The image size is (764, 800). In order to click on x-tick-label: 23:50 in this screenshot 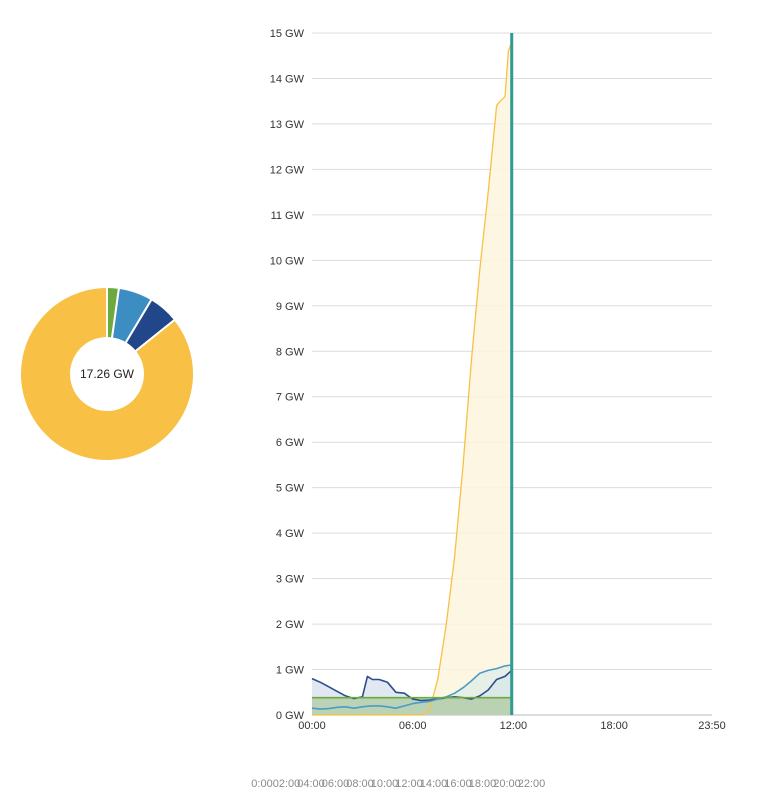, I will do `click(712, 726)`.